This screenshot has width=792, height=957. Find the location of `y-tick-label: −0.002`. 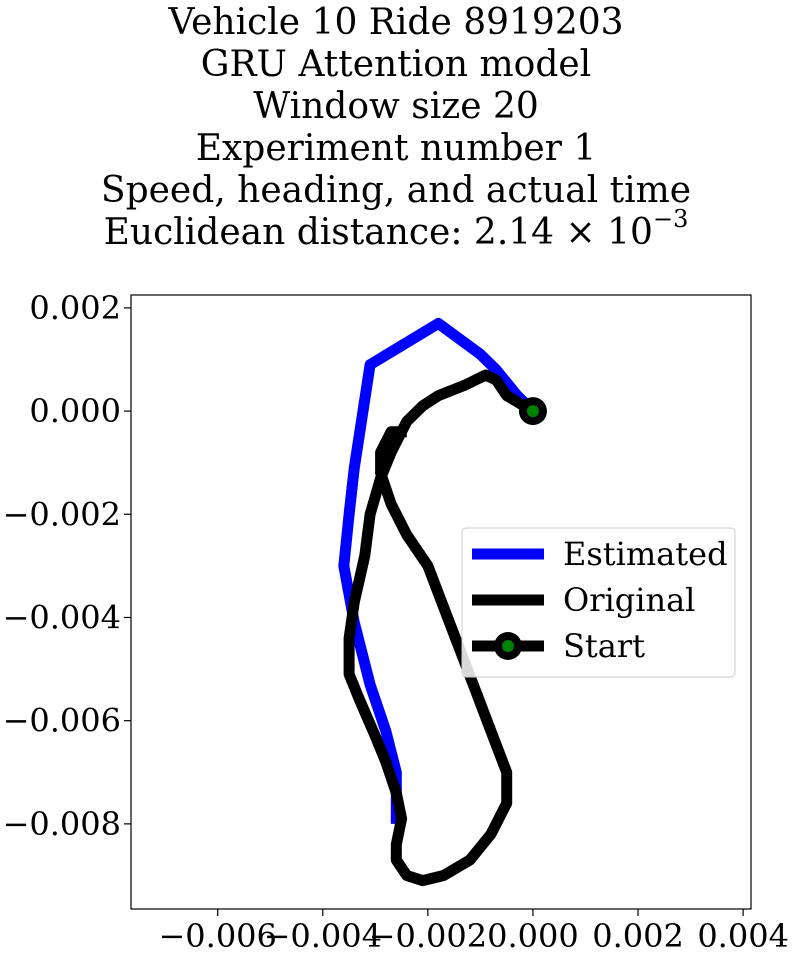

y-tick-label: −0.002 is located at coordinates (62, 514).